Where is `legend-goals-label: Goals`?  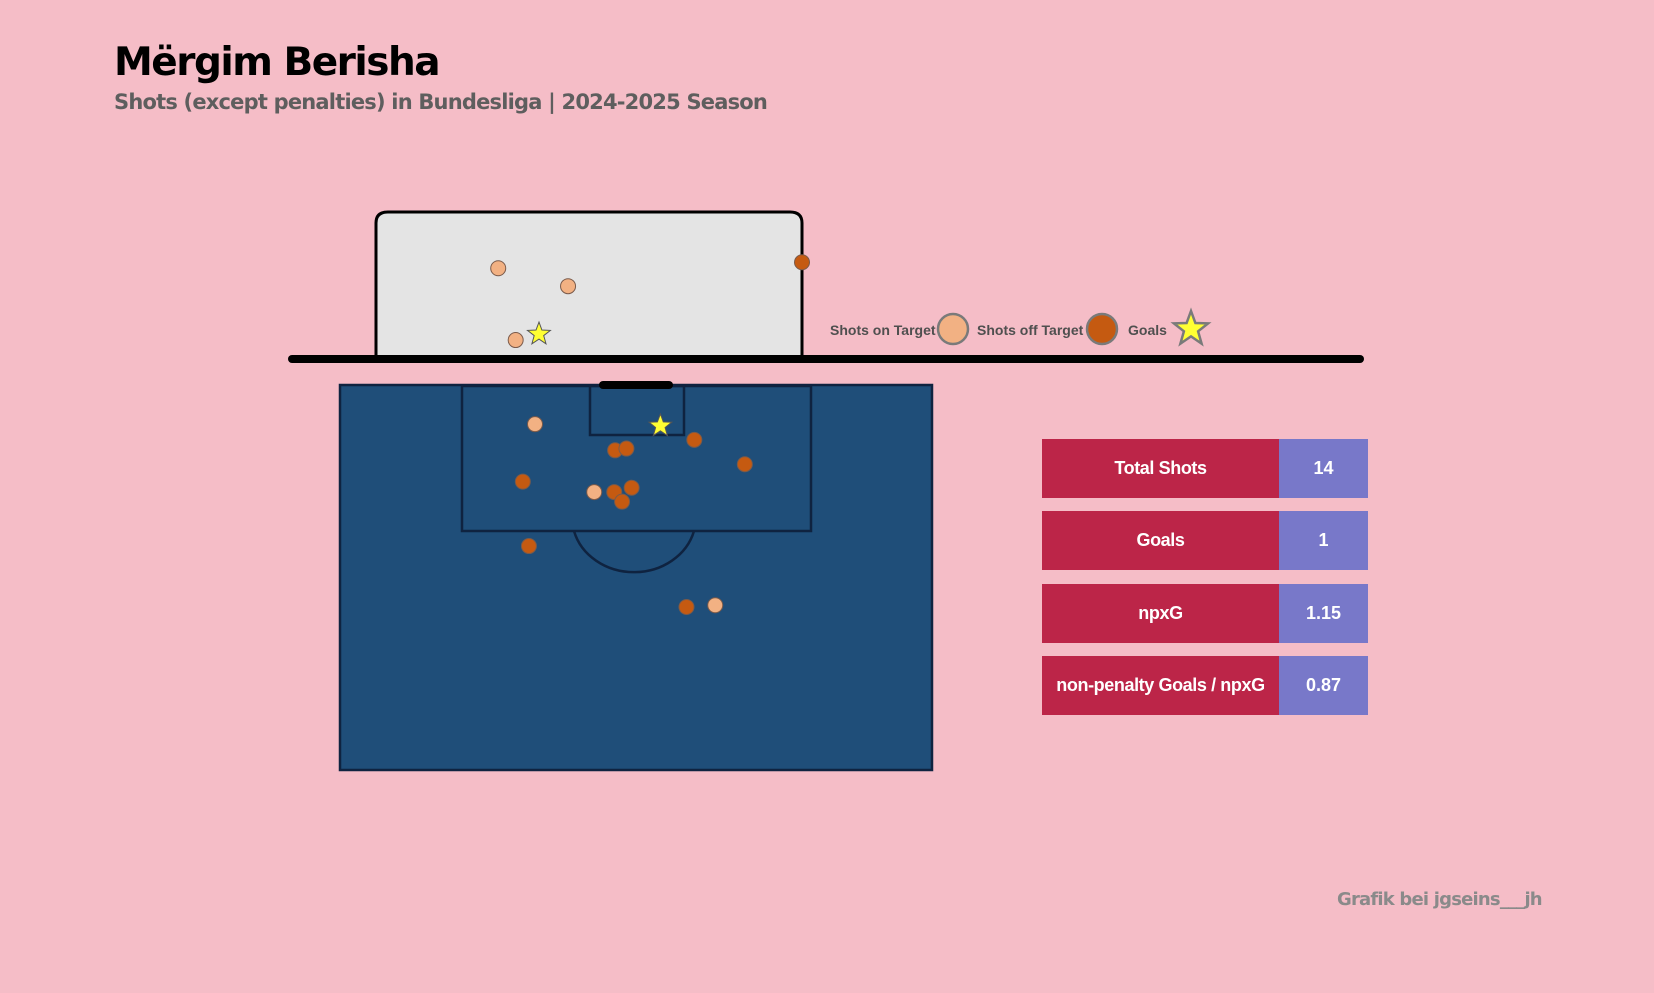
legend-goals-label: Goals is located at coordinates (1147, 330).